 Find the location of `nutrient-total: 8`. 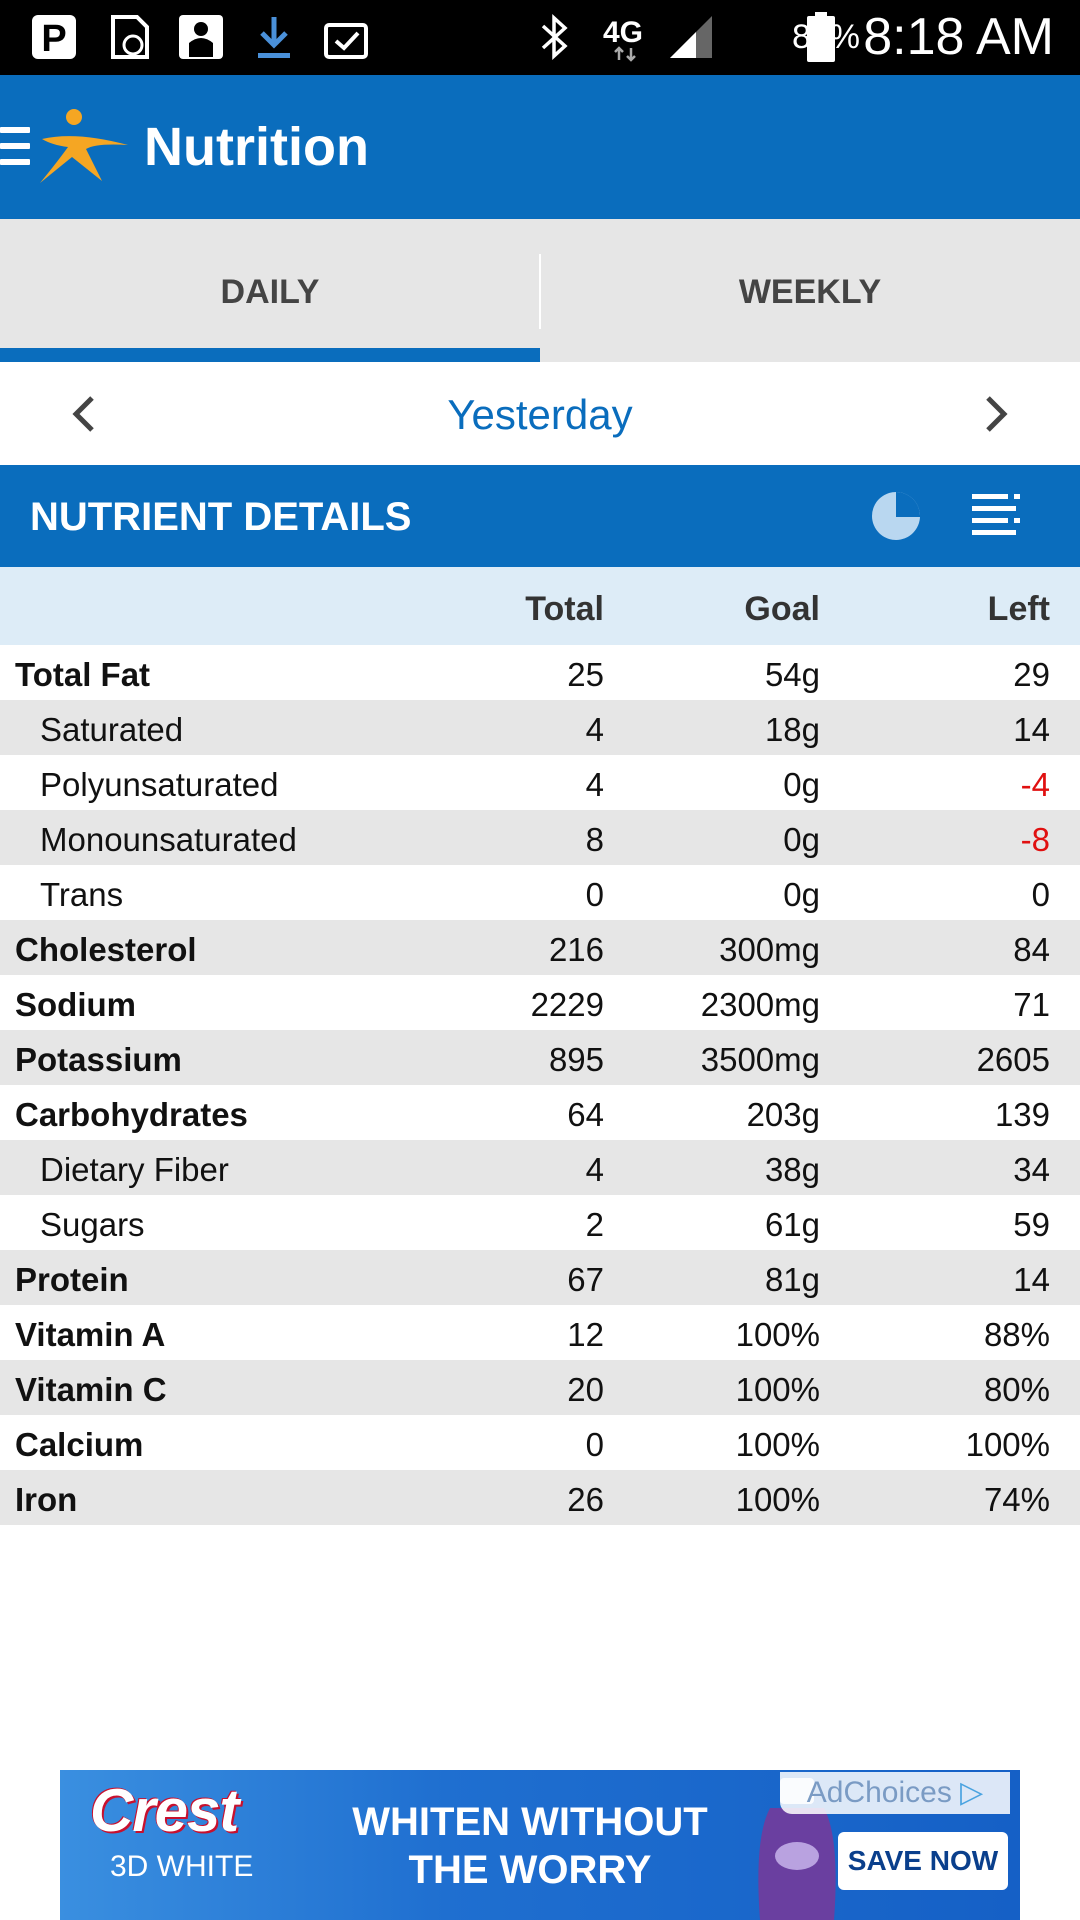

nutrient-total: 8 is located at coordinates (594, 839).